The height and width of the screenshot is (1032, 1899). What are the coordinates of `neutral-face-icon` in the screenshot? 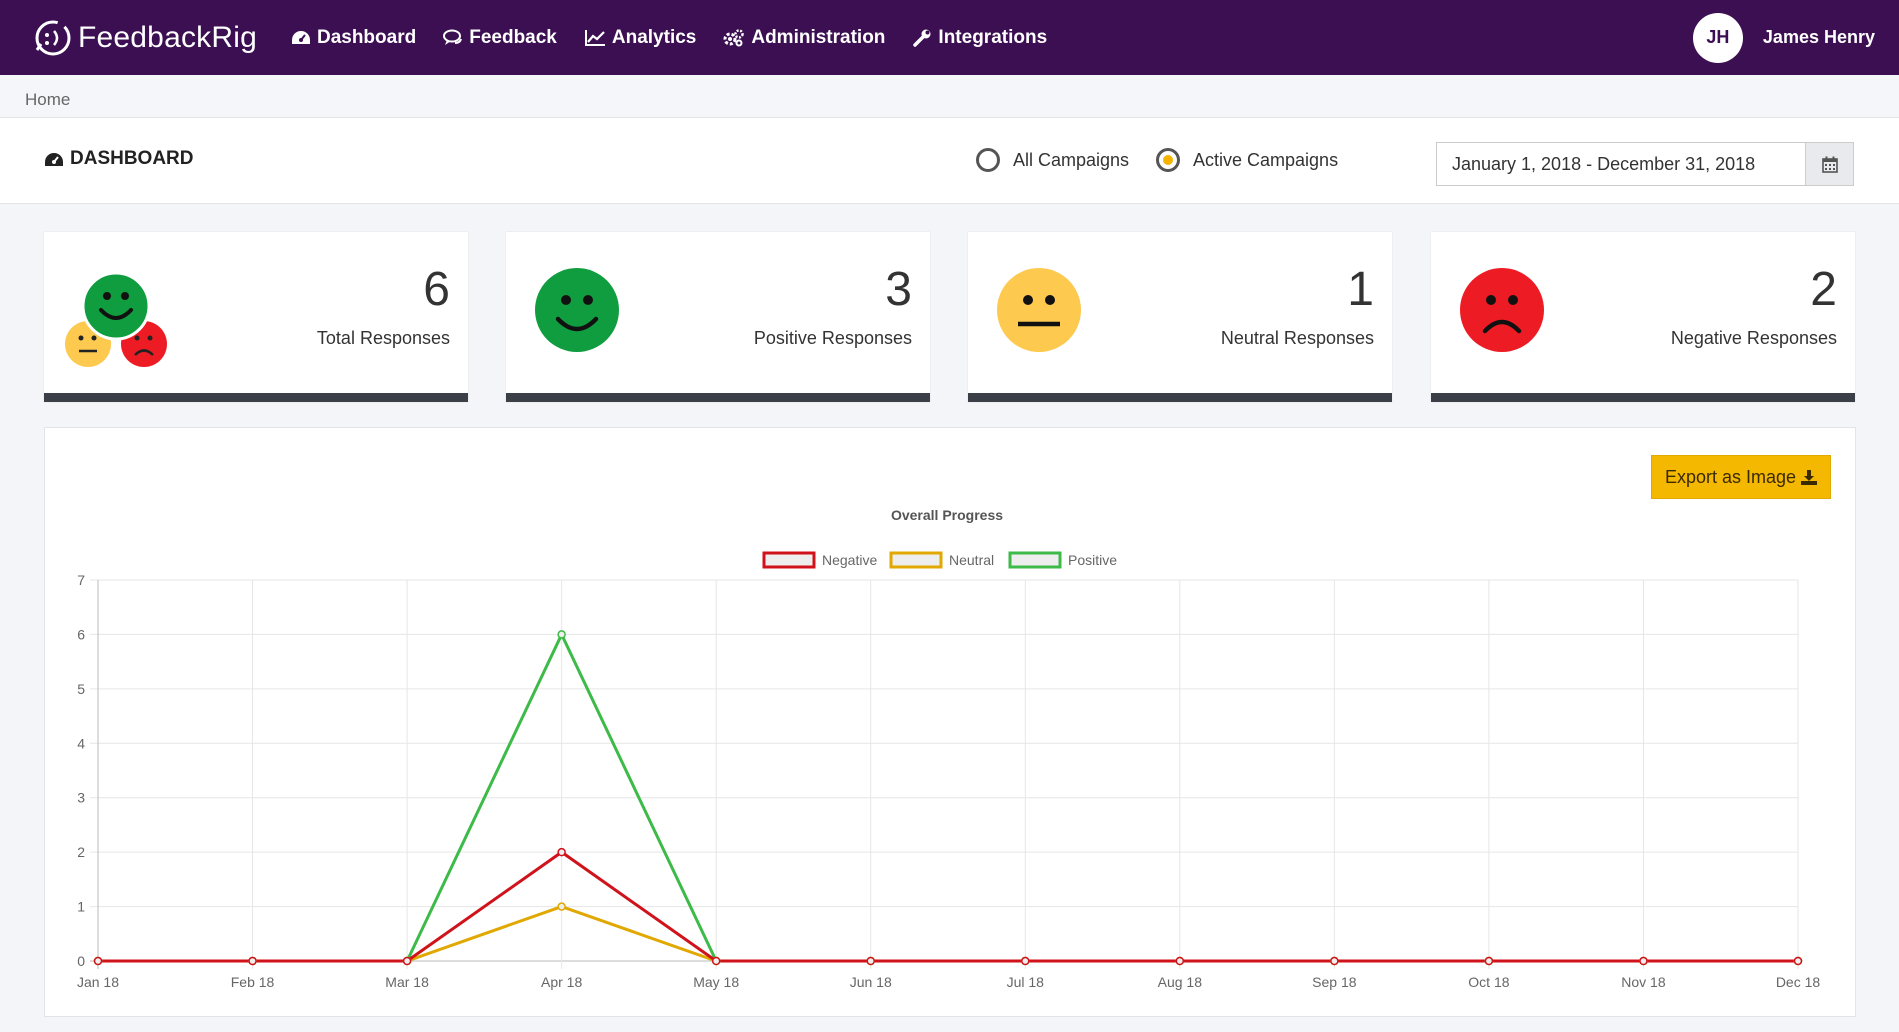 It's located at (1039, 310).